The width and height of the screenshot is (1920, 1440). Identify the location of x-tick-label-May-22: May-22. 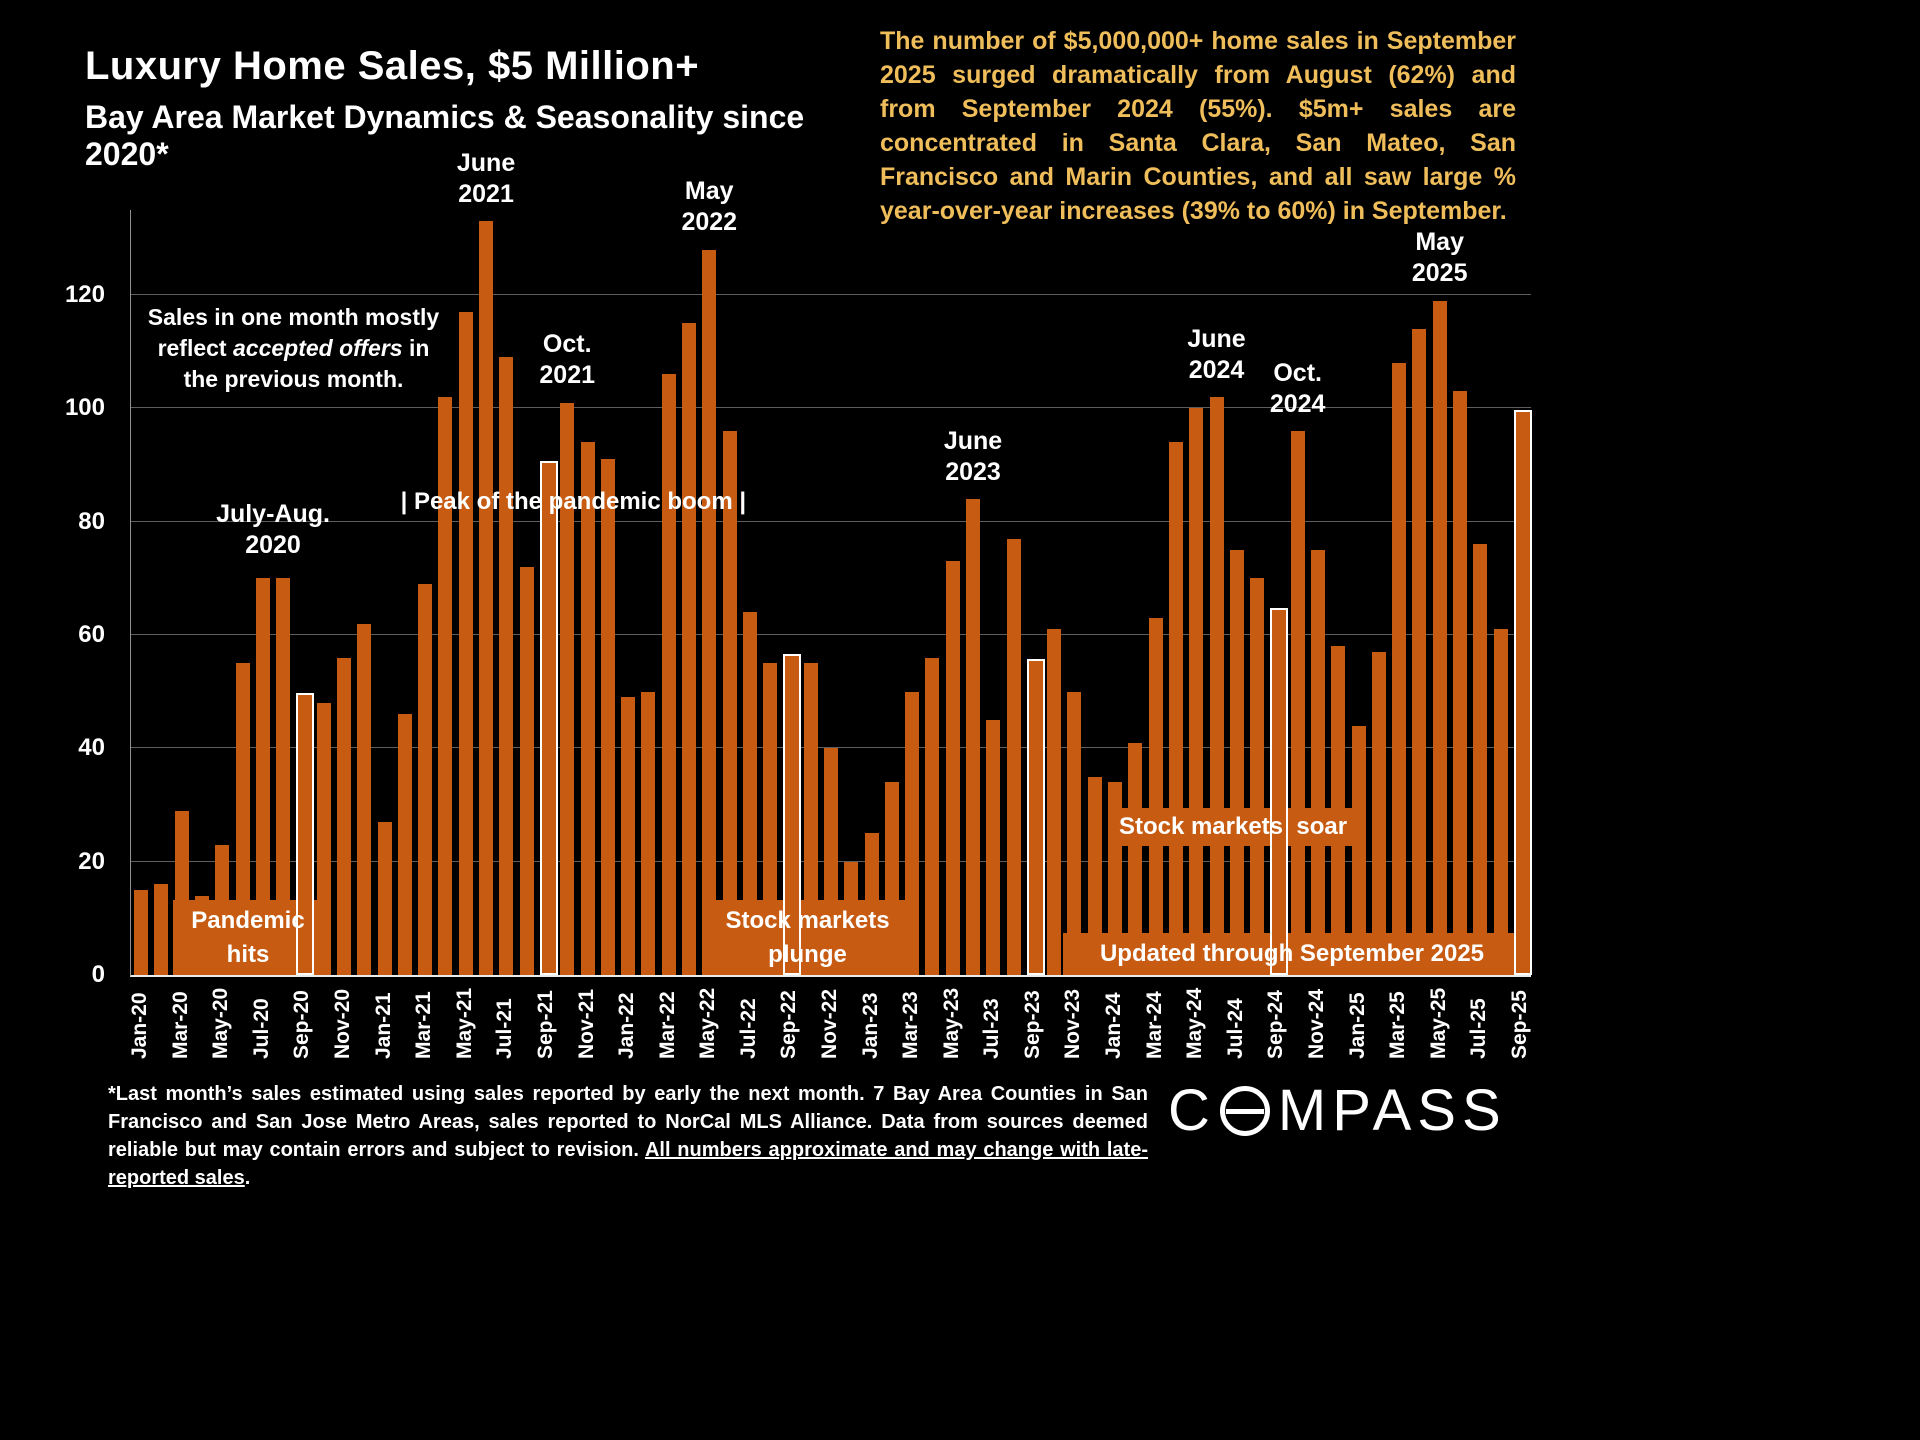
(708, 1023).